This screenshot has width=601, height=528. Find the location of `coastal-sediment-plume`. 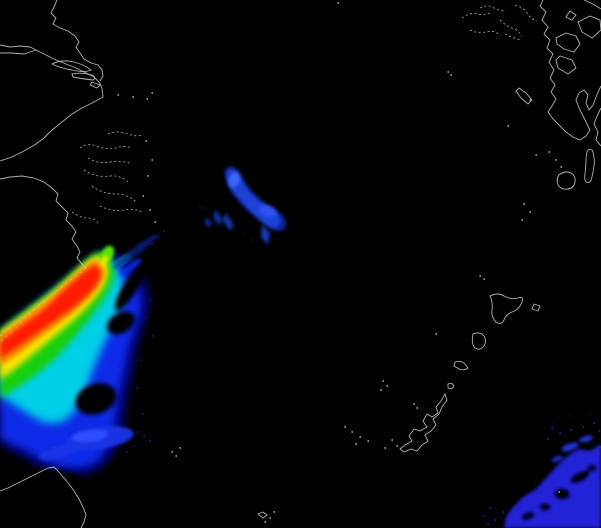

coastal-sediment-plume is located at coordinates (74, 360).